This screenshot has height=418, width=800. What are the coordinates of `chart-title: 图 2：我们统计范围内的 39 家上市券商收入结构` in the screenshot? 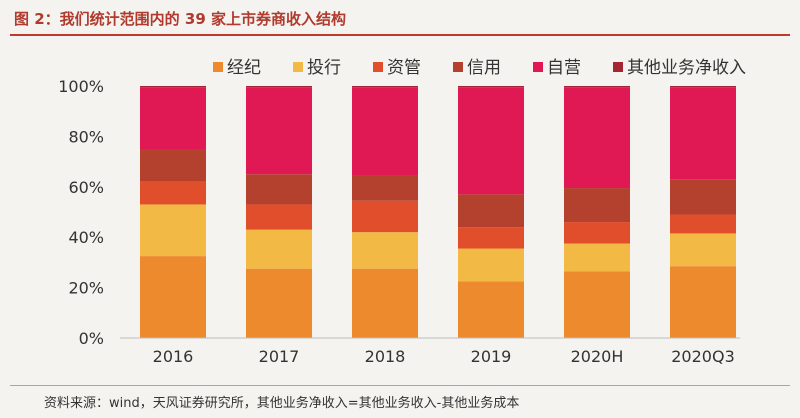 It's located at (180, 19).